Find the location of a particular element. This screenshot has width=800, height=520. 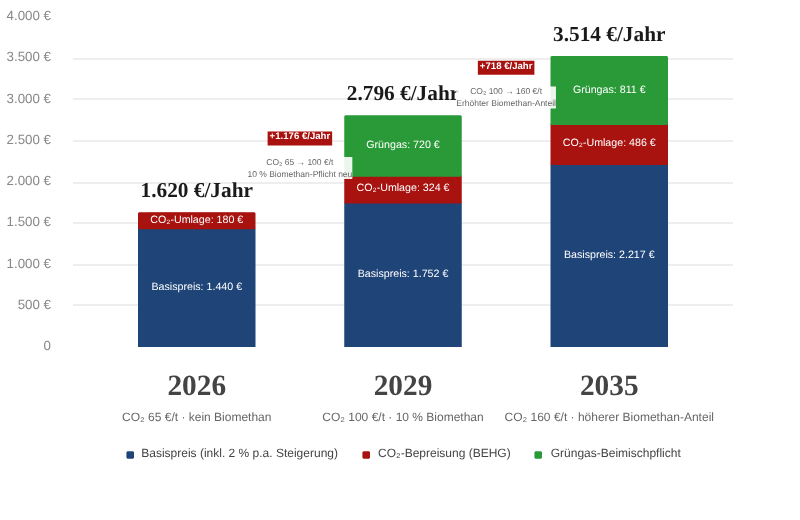

total-label: 3.514 €/Jahr is located at coordinates (610, 36).